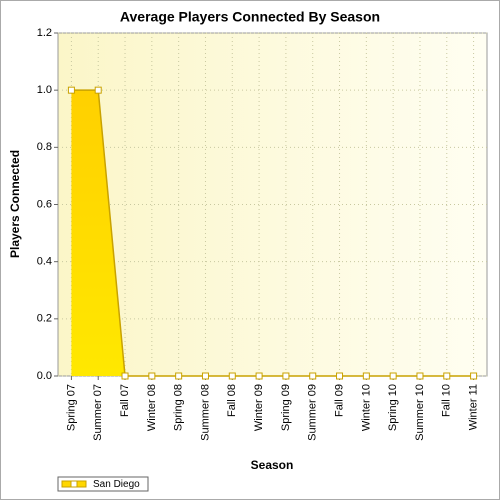 Image resolution: width=500 pixels, height=500 pixels. What do you see at coordinates (313, 412) in the screenshot?
I see `x-tick-label: Summer 09` at bounding box center [313, 412].